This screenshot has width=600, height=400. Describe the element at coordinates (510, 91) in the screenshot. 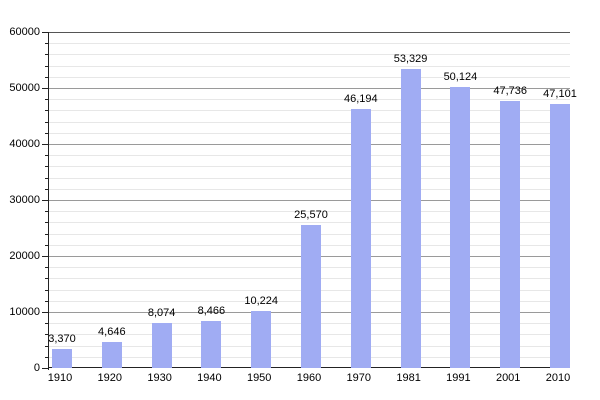

I see `bar-value-label-2001: 47,736` at that location.